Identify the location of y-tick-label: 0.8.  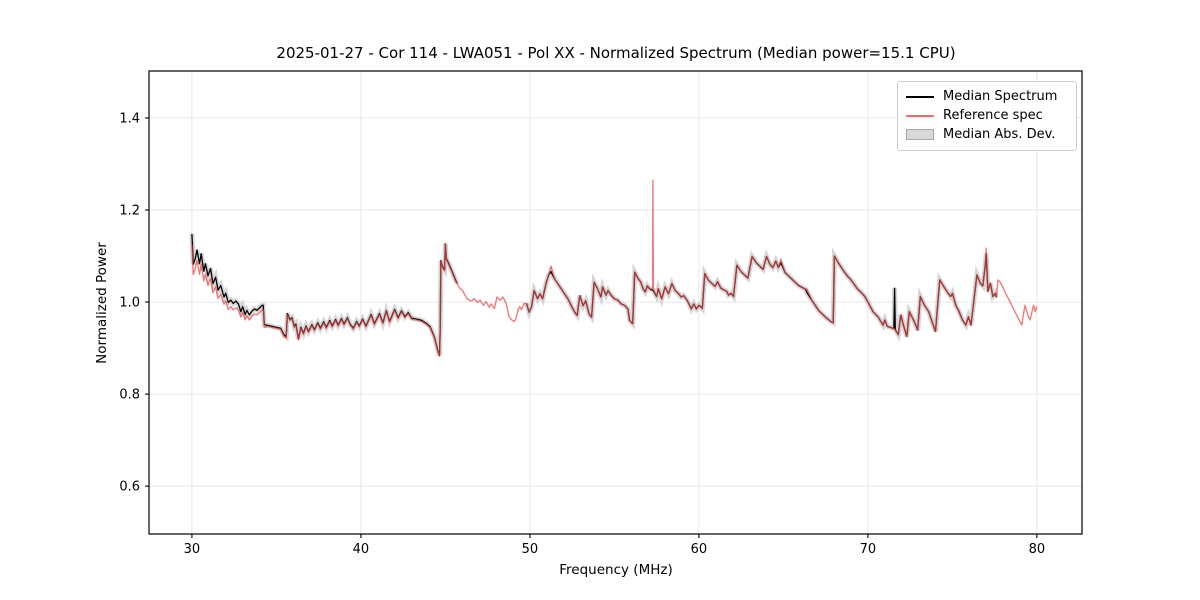
(129, 395).